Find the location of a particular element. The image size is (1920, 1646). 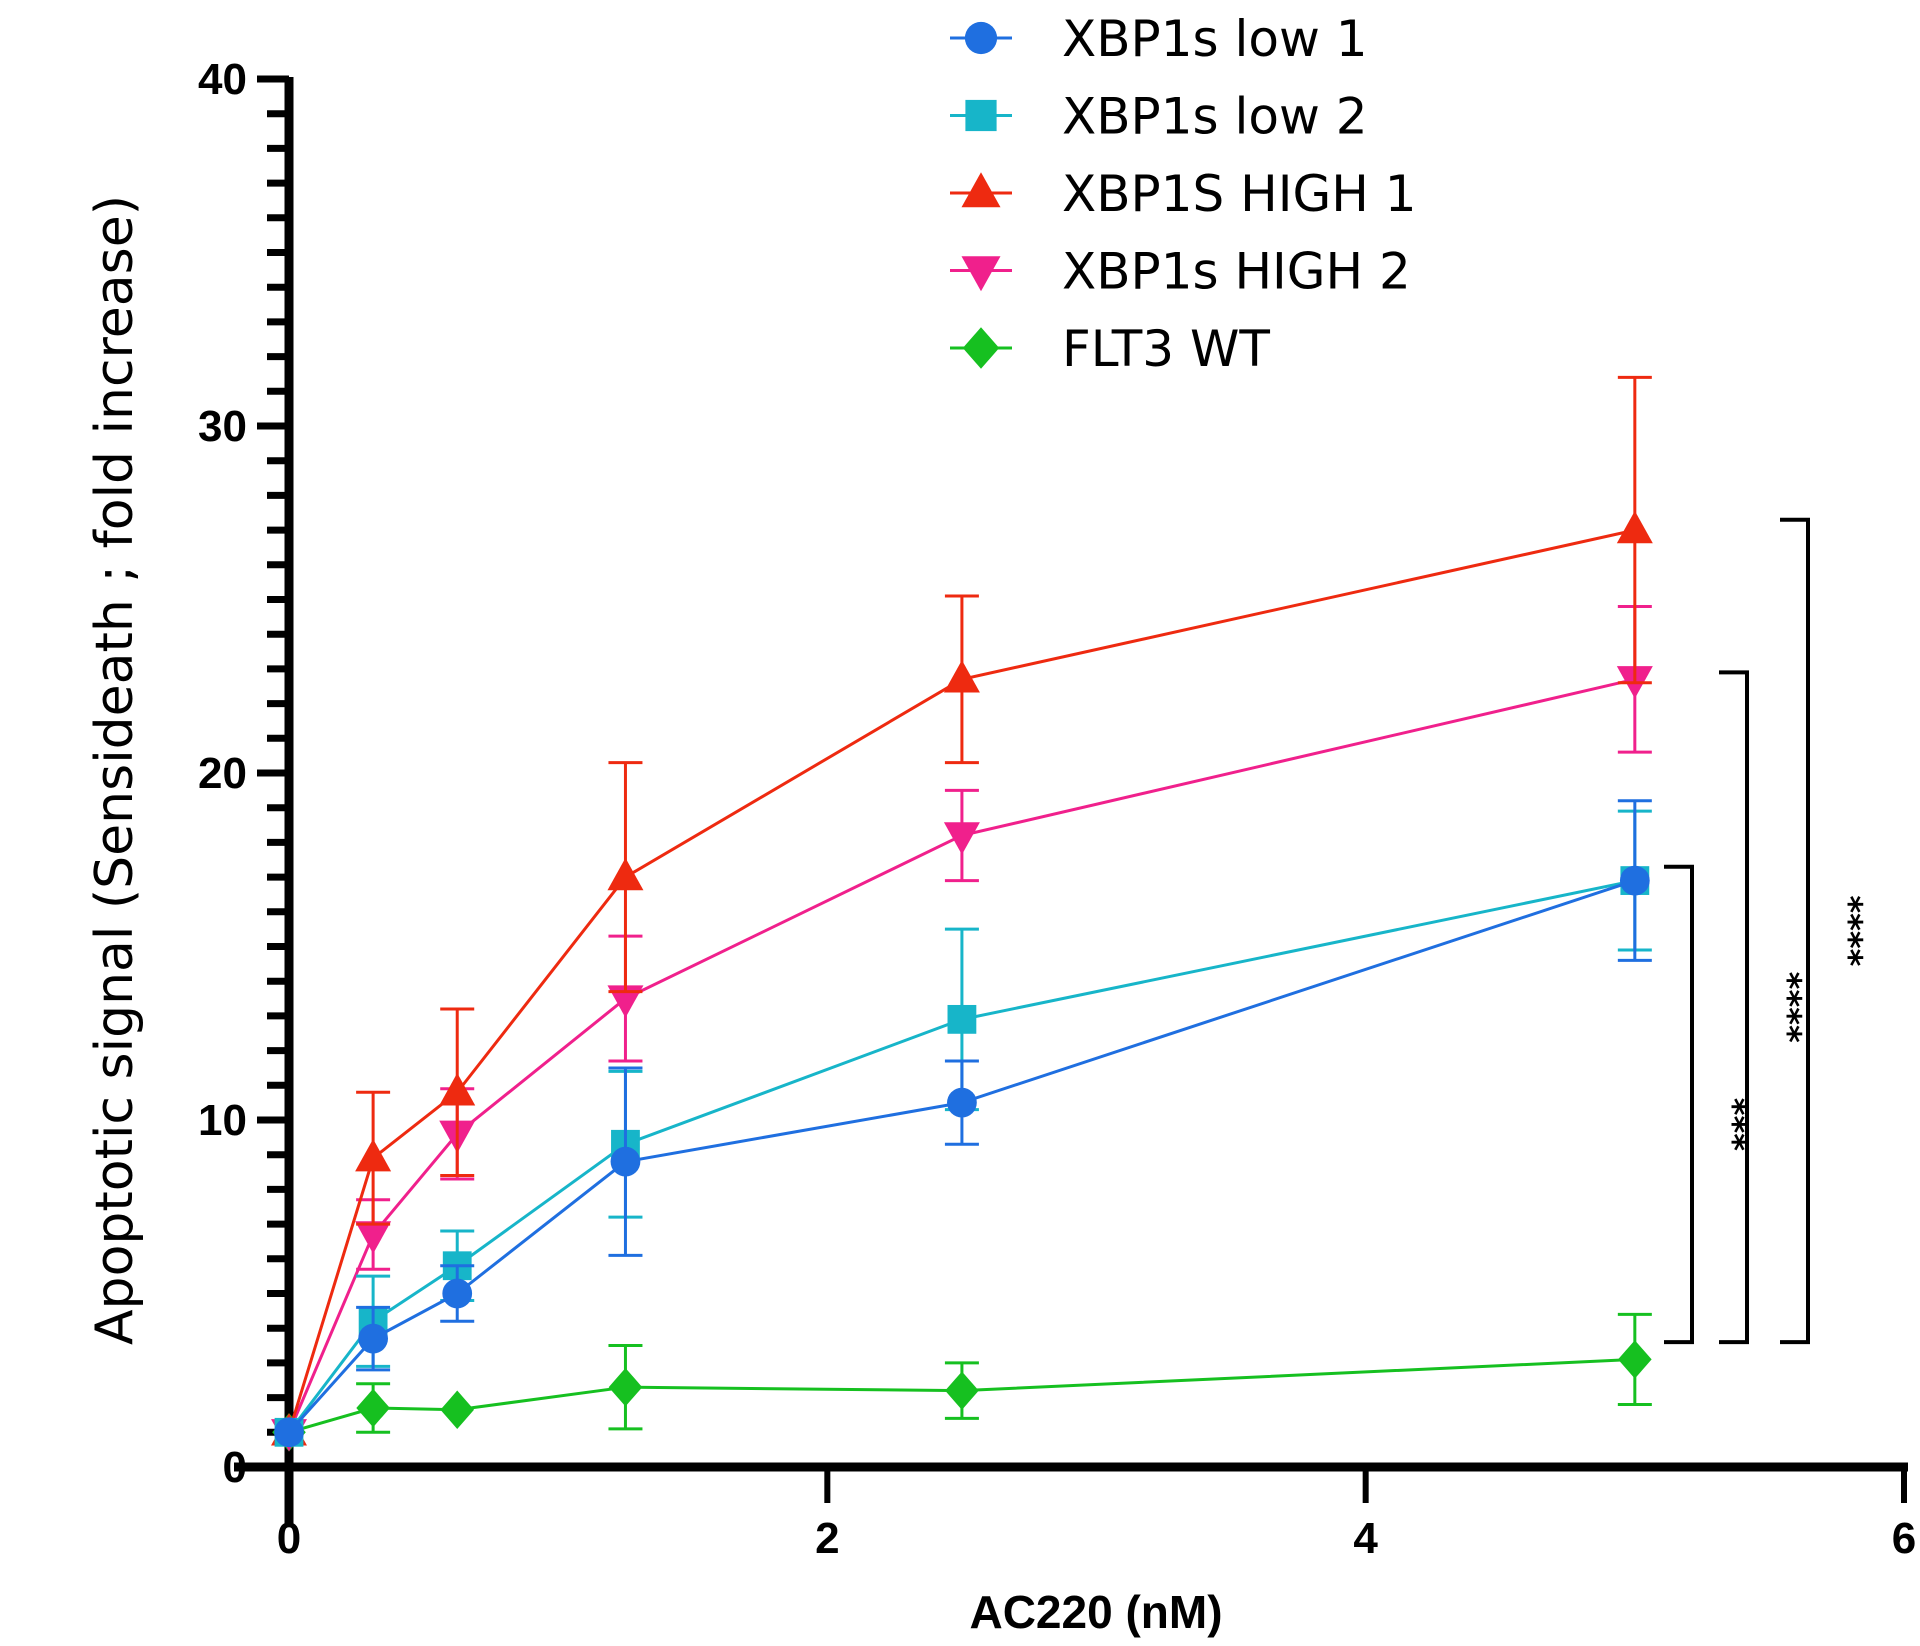

legend-item: XBP1s low 2 is located at coordinates (1159, 117).